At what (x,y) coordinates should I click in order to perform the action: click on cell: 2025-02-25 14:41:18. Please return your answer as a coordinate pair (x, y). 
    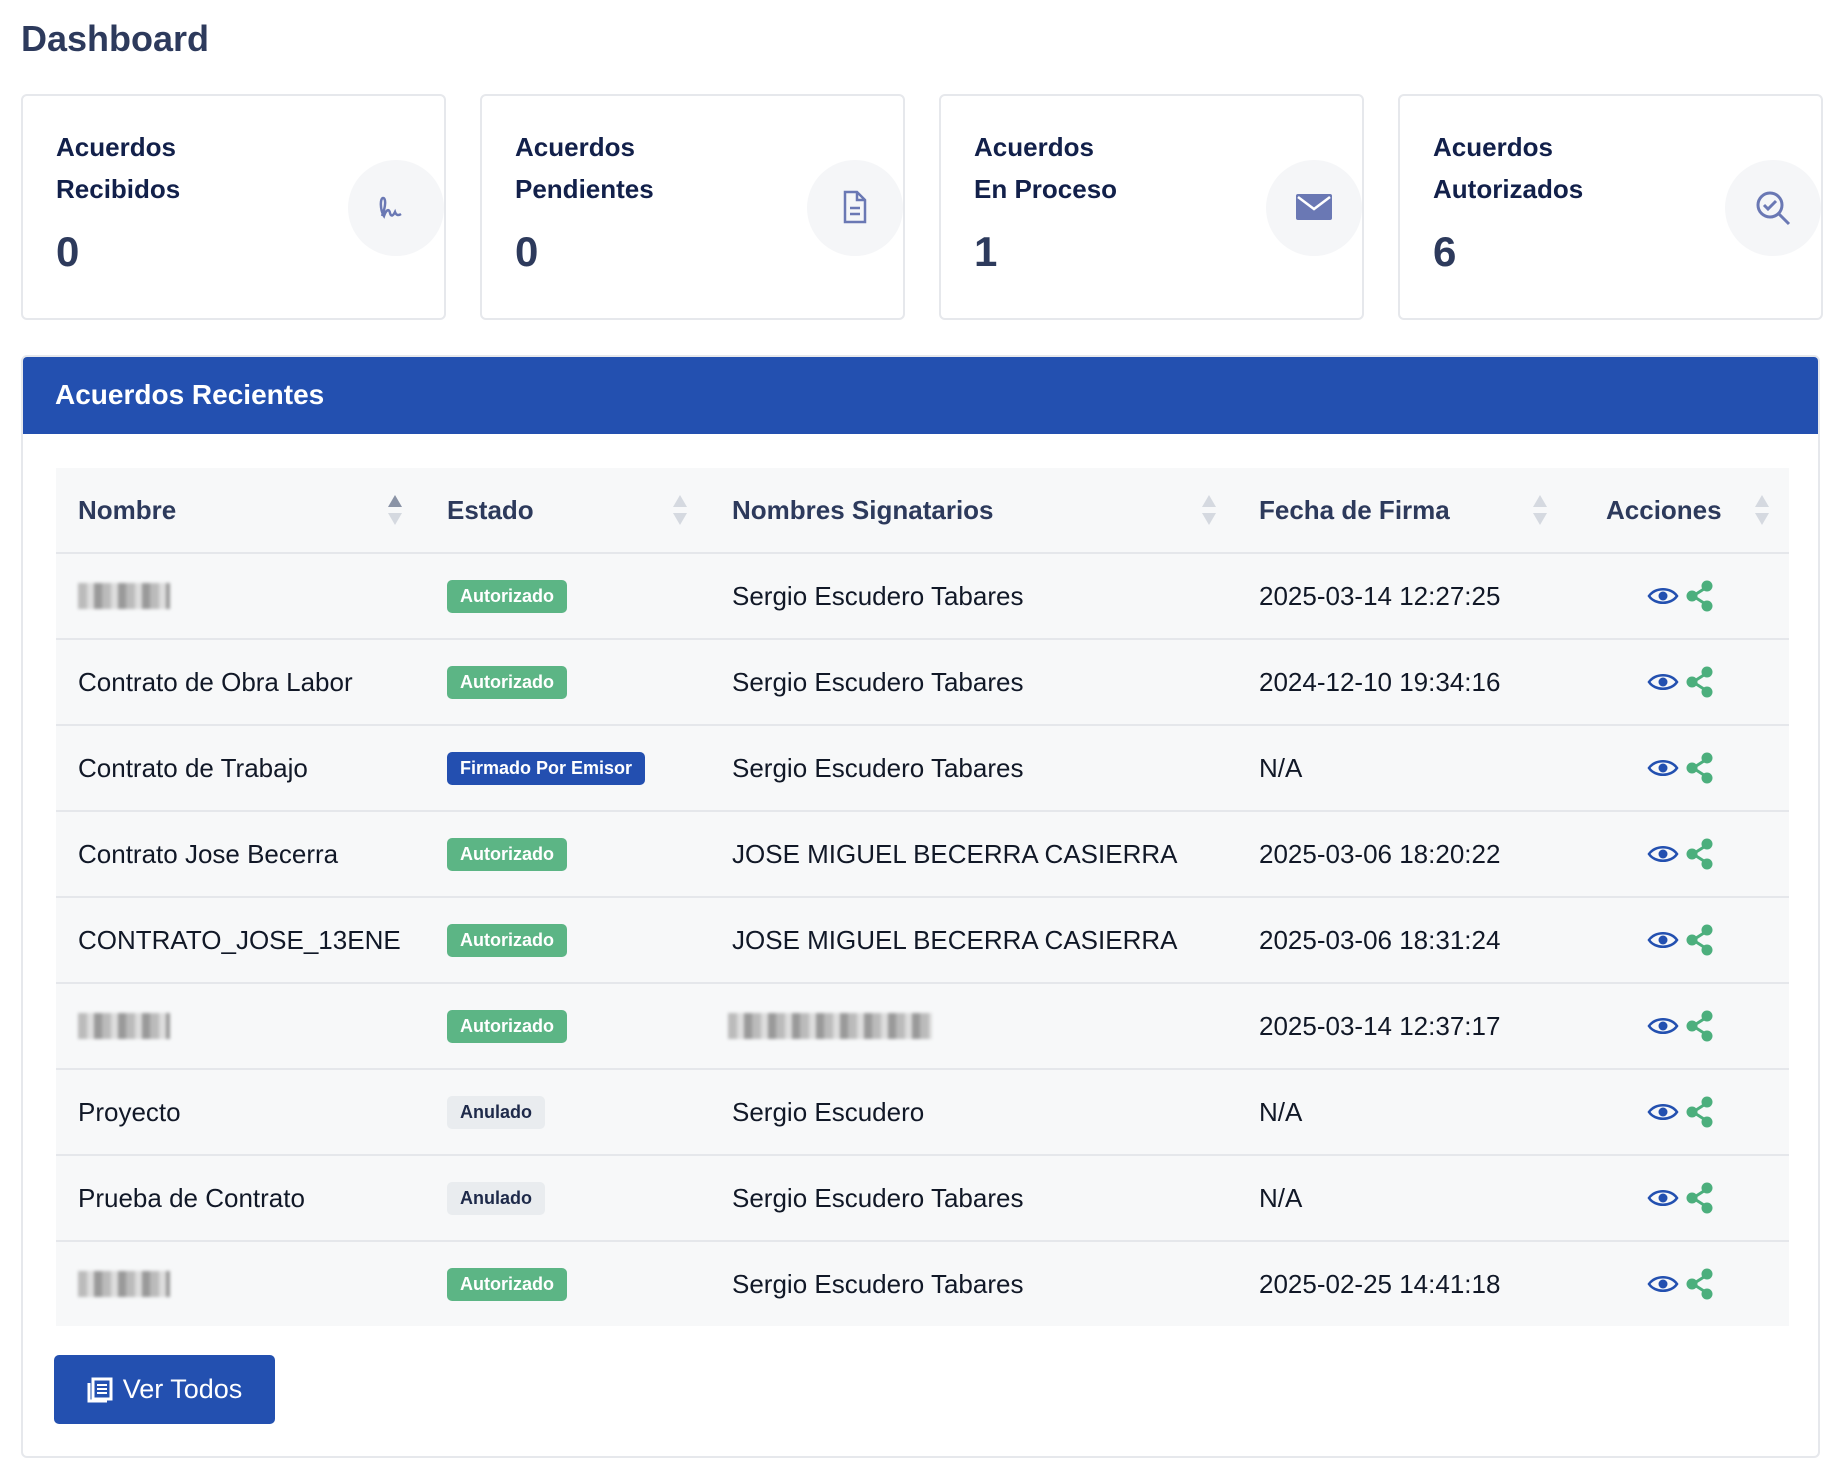
    Looking at the image, I should click on (1380, 1283).